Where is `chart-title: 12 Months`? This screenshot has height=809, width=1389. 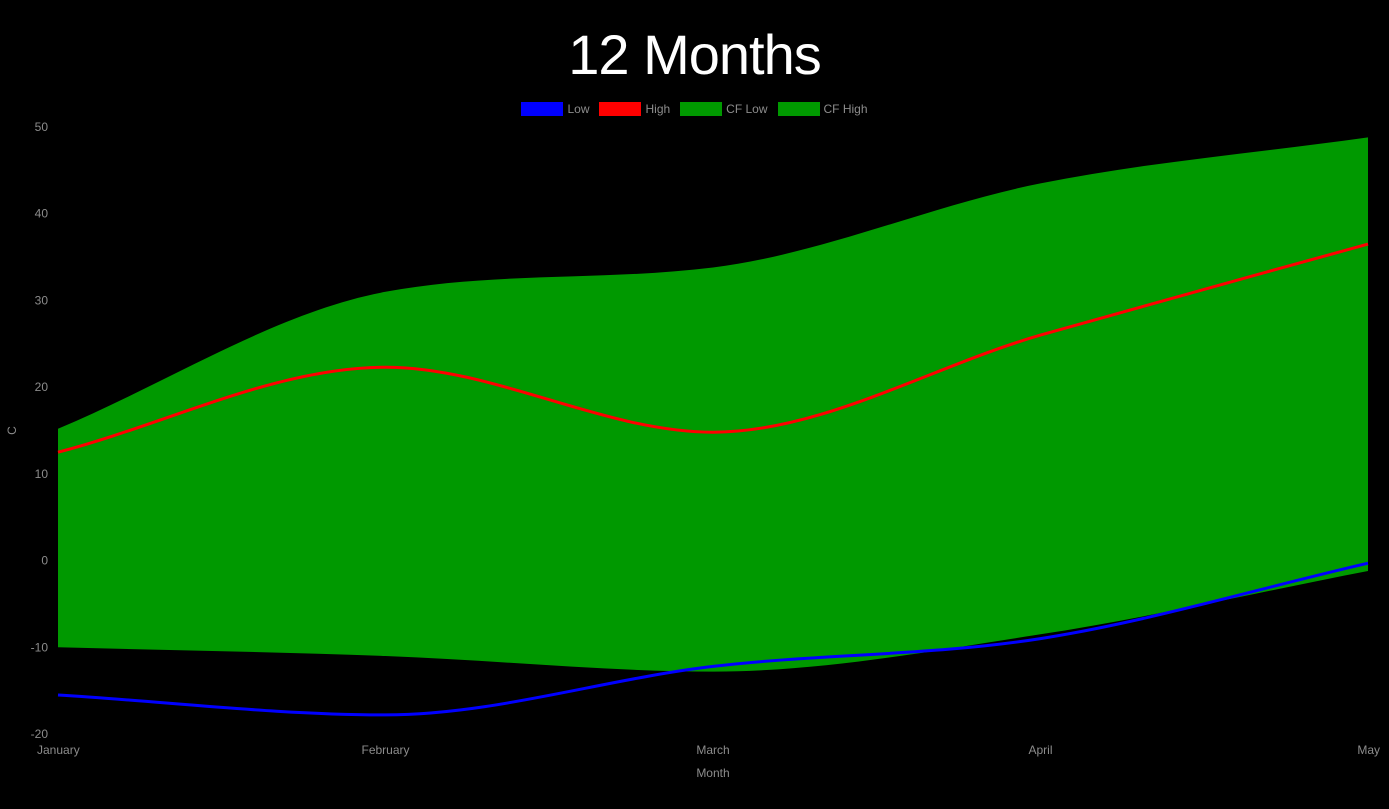 chart-title: 12 Months is located at coordinates (695, 54).